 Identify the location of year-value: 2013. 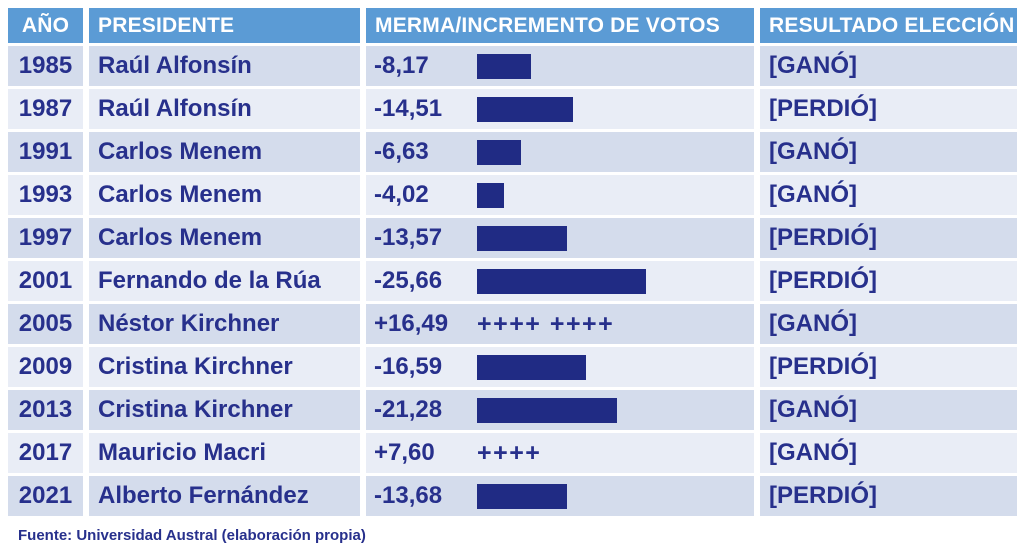
(45, 409).